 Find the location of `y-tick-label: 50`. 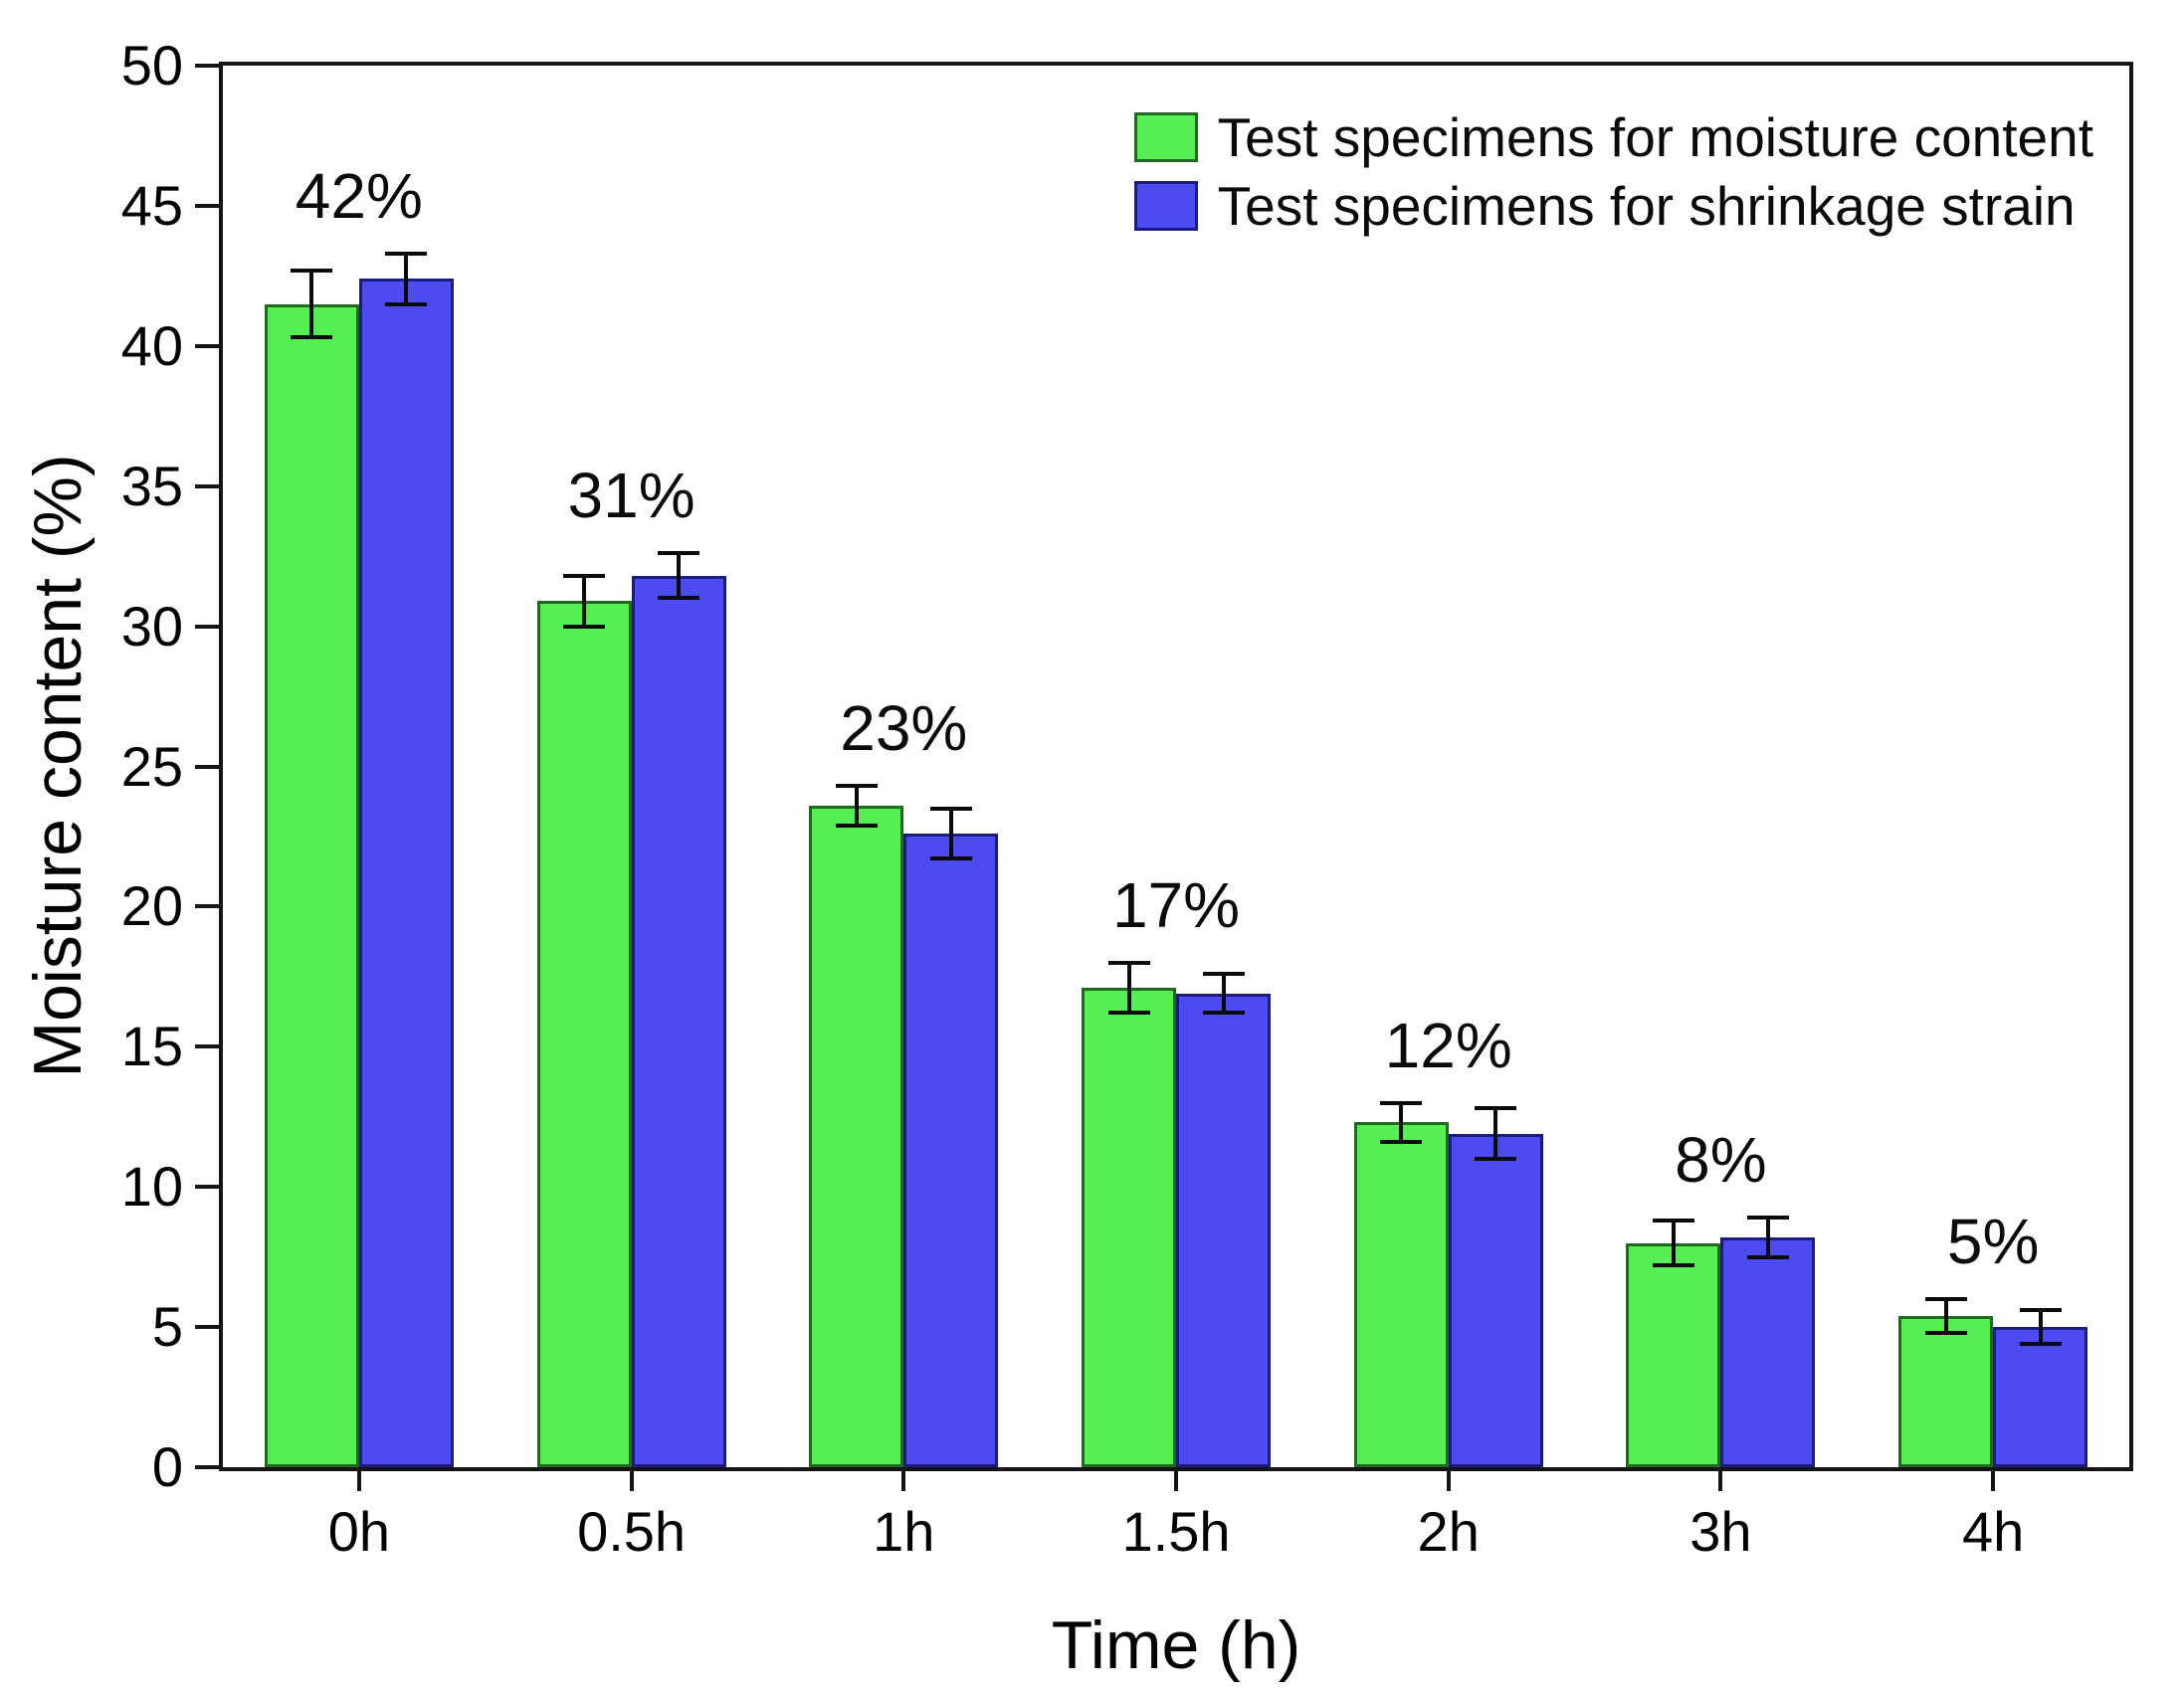

y-tick-label: 50 is located at coordinates (152, 65).